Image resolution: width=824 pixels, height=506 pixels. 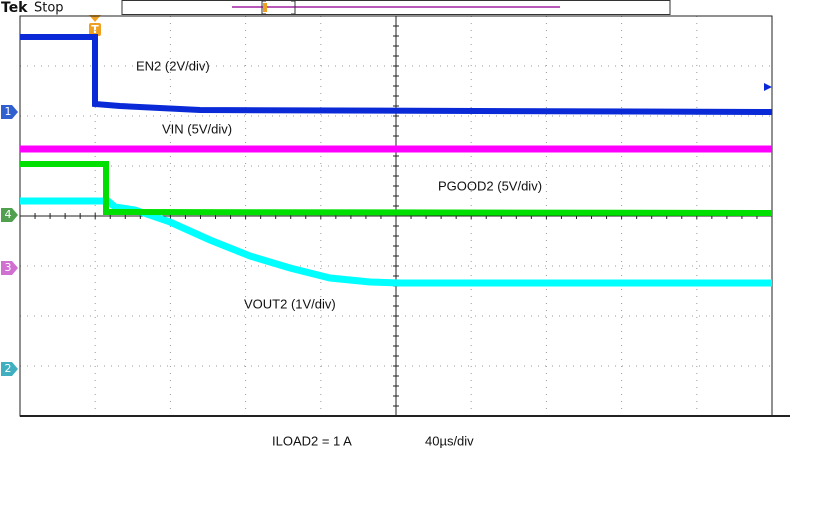 I want to click on status: Stop, so click(x=49, y=8).